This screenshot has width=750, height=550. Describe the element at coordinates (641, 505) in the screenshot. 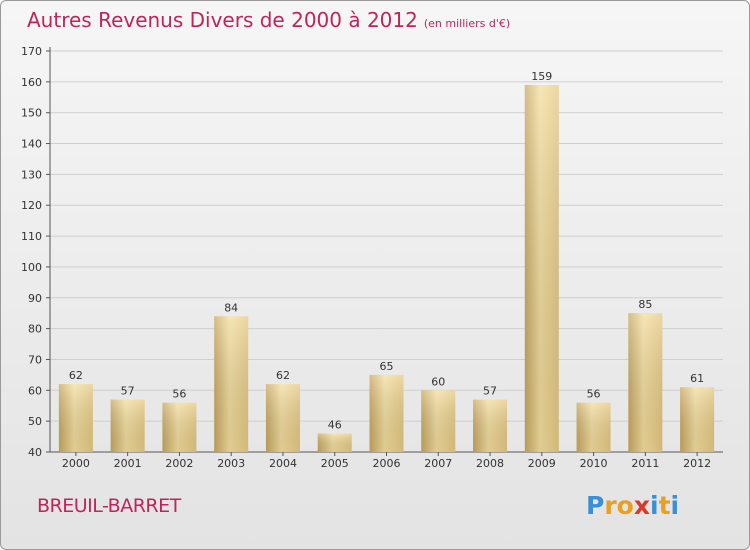

I see `logo-letter: x` at that location.